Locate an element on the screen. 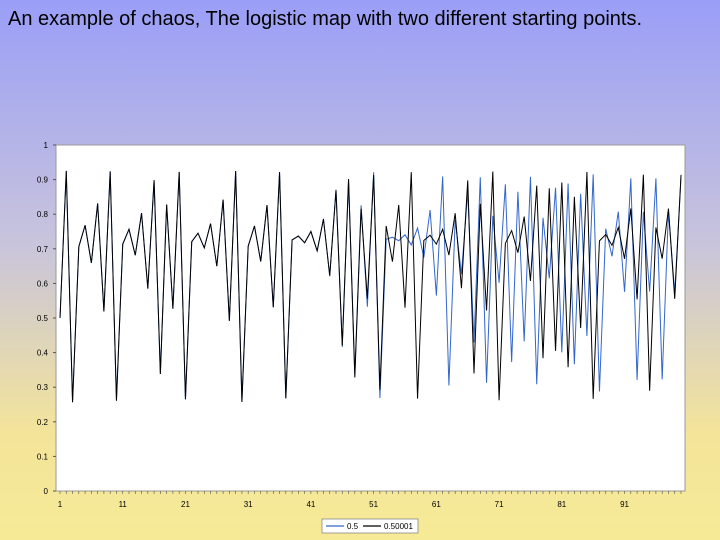  y-tick-label: 0.3 is located at coordinates (43, 387).